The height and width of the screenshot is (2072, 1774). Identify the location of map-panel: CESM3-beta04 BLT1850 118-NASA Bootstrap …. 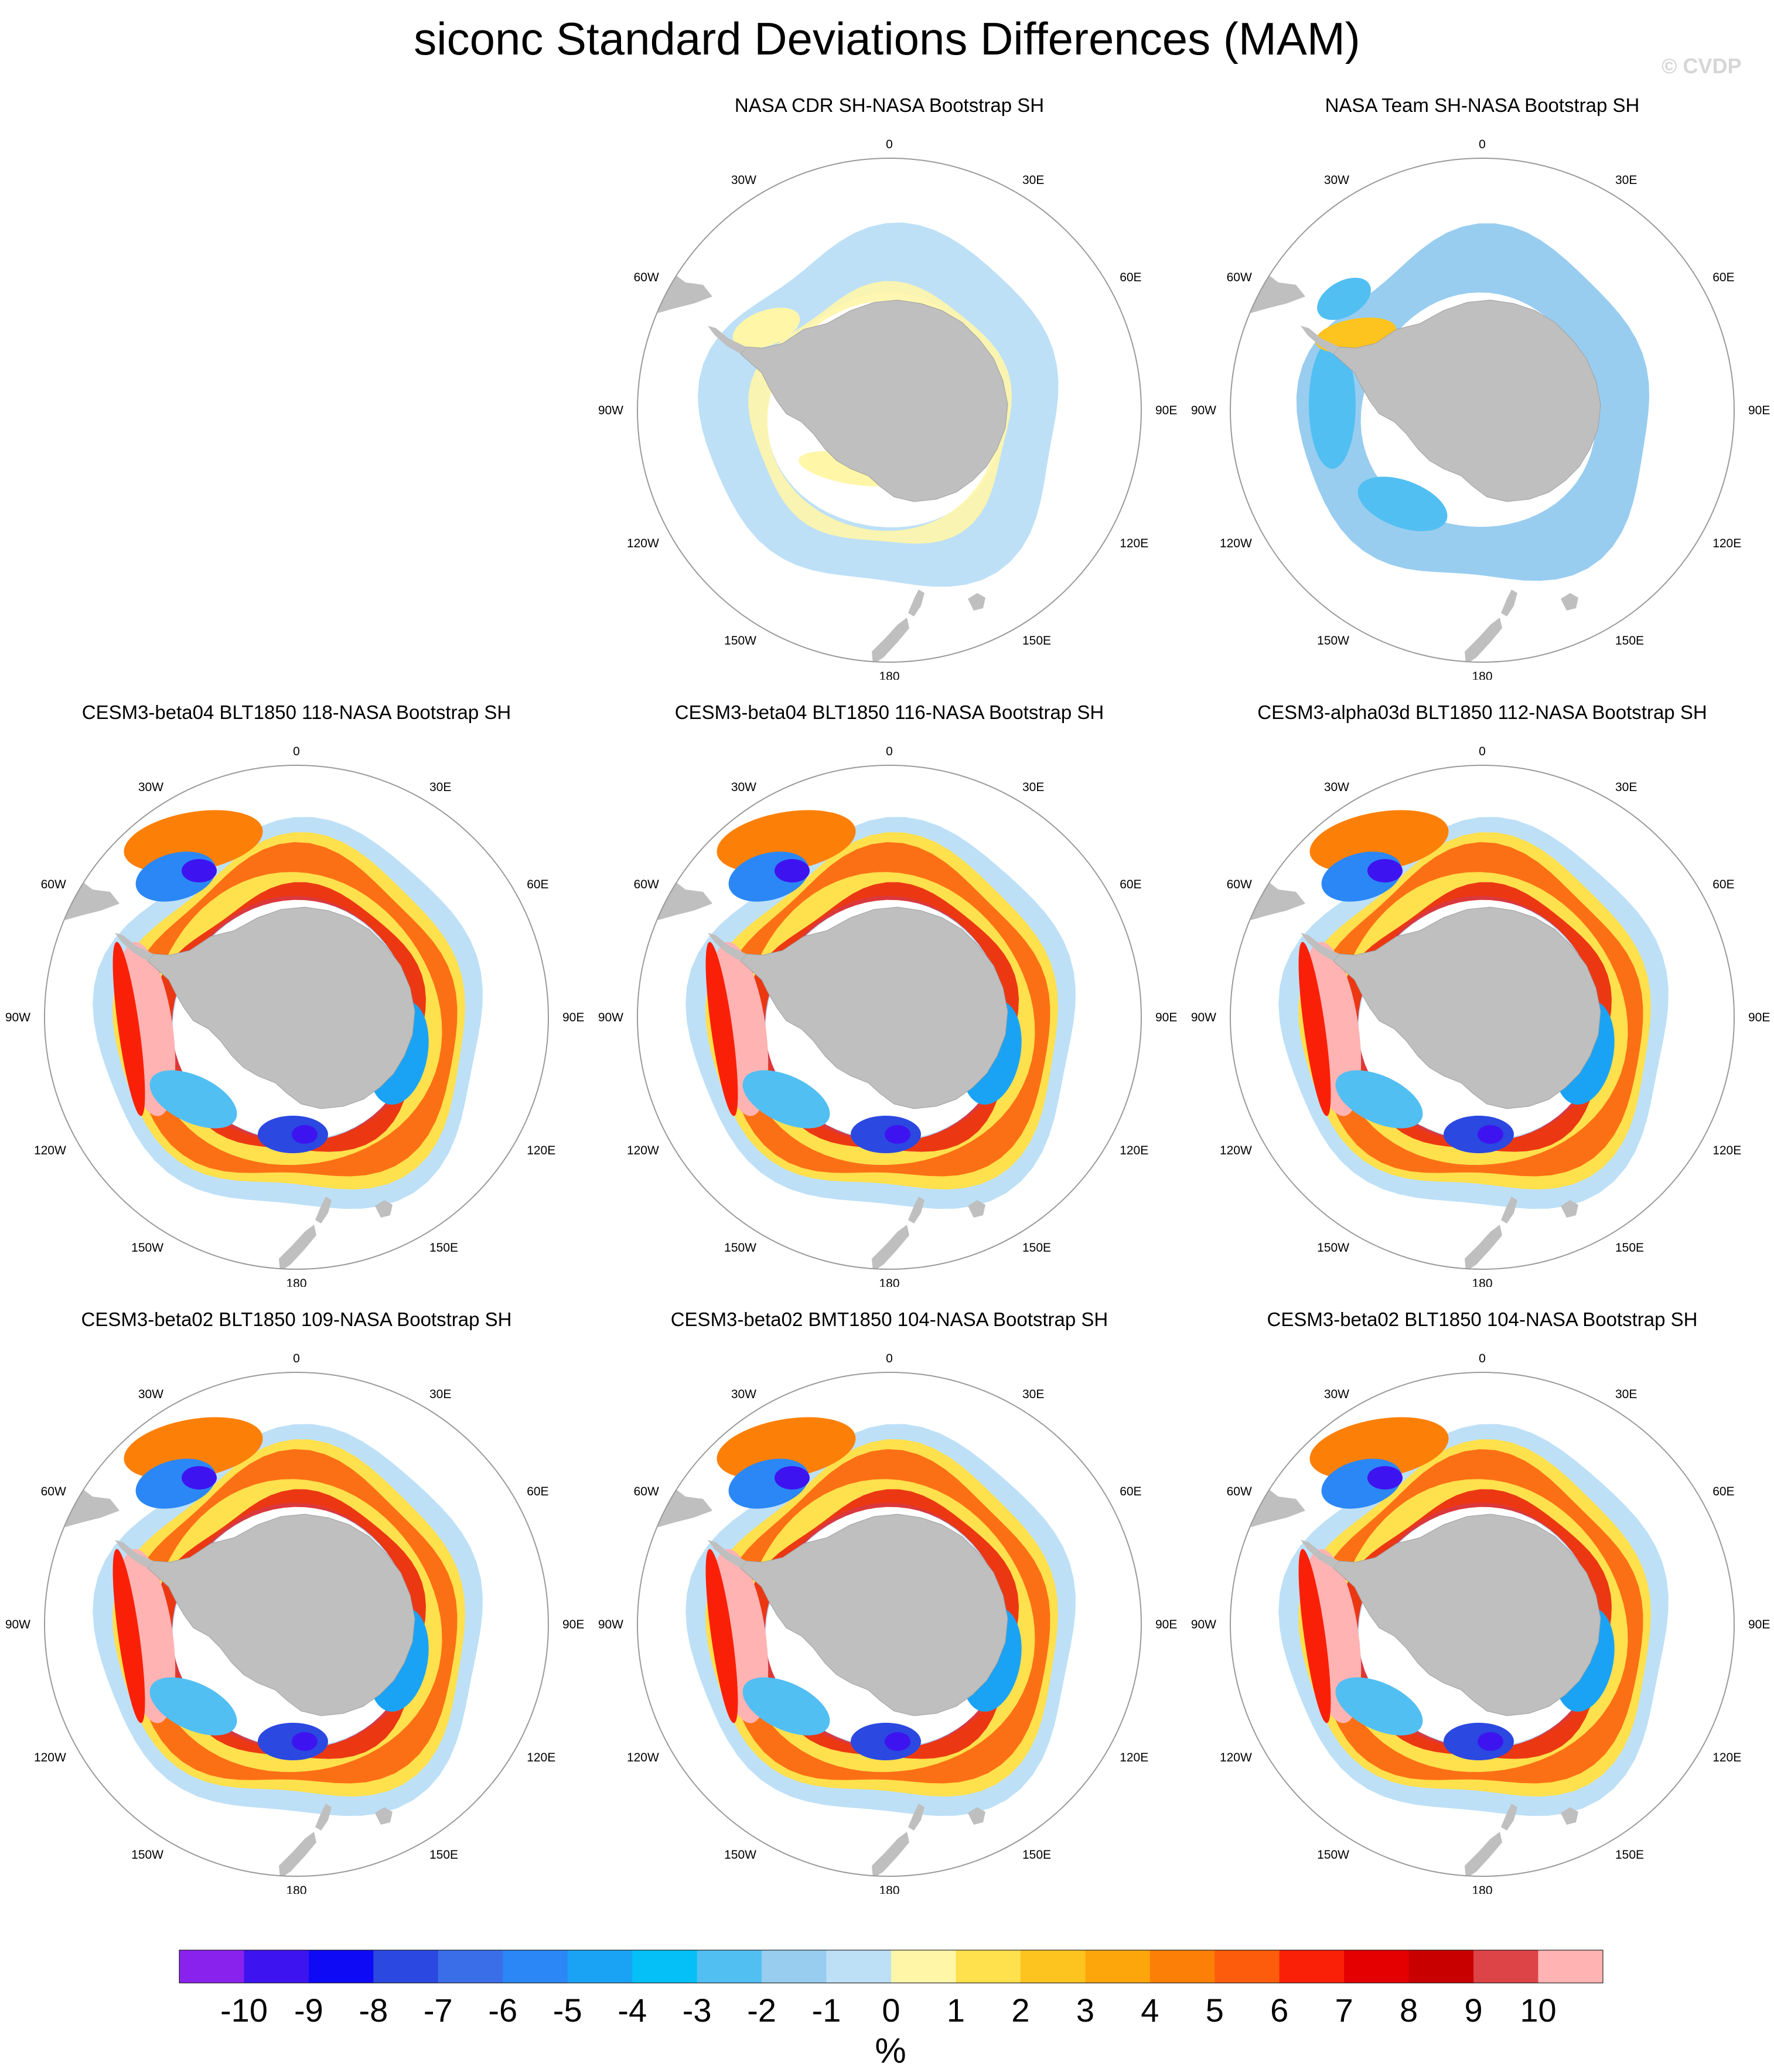
(296, 994).